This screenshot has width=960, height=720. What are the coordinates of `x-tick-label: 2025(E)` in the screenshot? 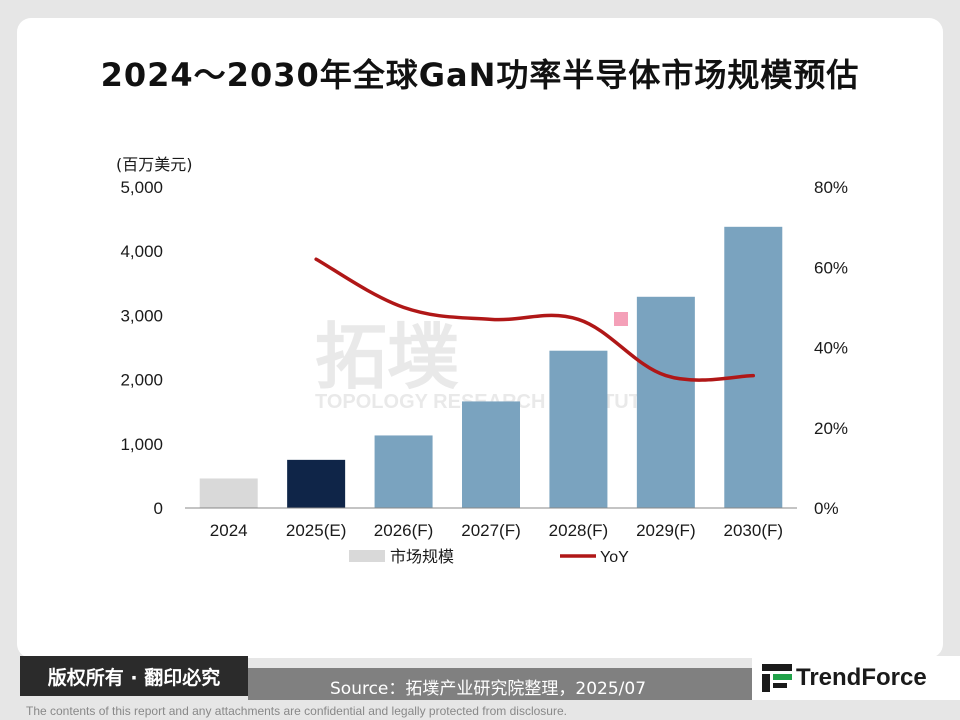 It's located at (316, 530).